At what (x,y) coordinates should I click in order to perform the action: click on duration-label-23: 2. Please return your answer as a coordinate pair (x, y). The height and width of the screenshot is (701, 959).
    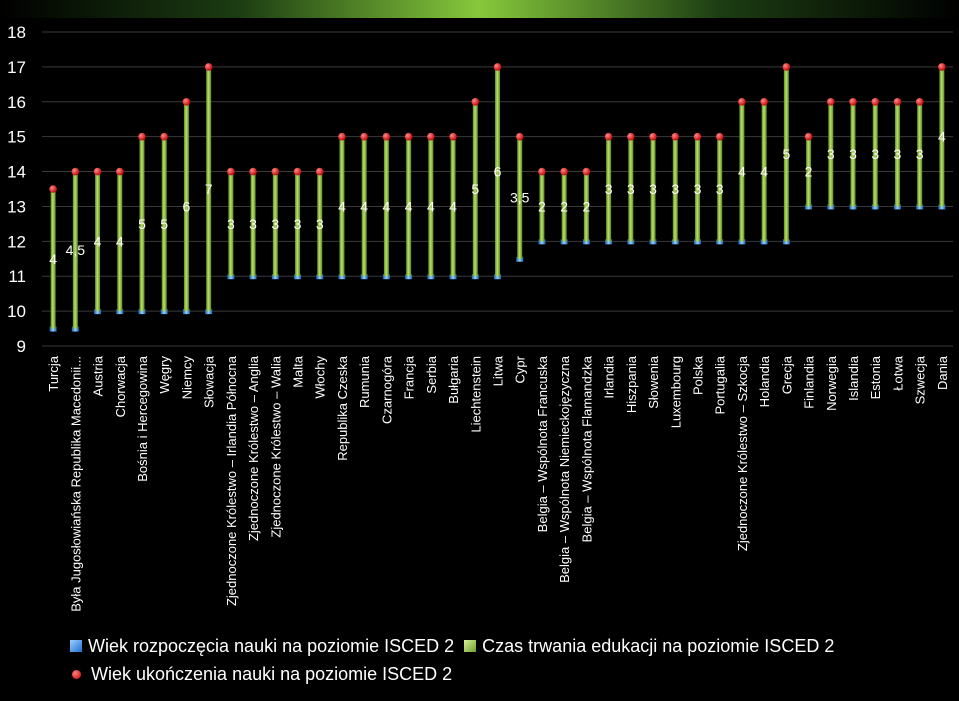
    Looking at the image, I should click on (564, 206).